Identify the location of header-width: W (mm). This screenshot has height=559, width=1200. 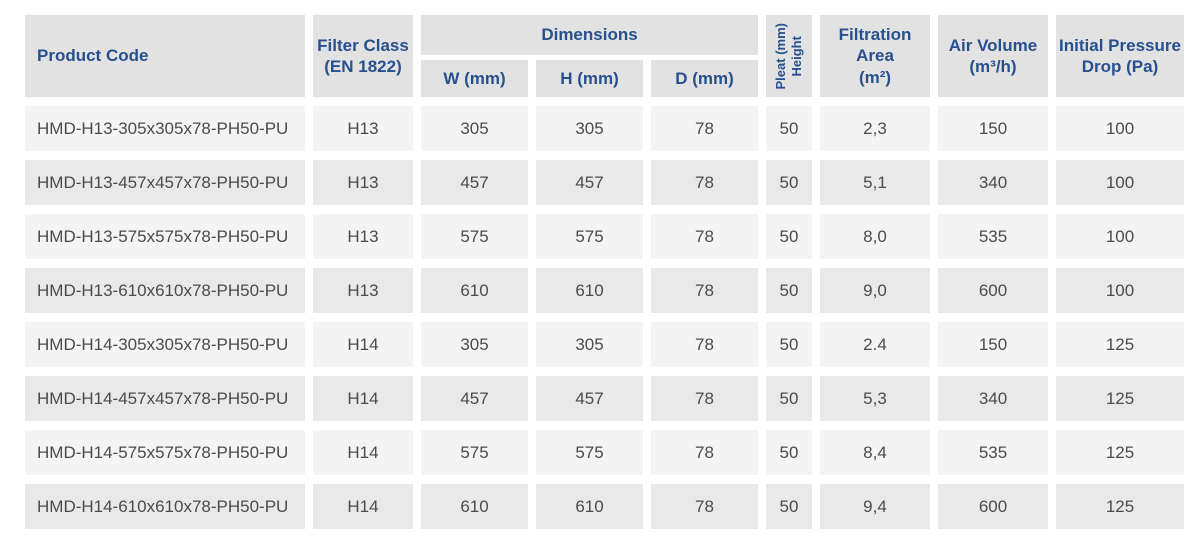
(474, 78).